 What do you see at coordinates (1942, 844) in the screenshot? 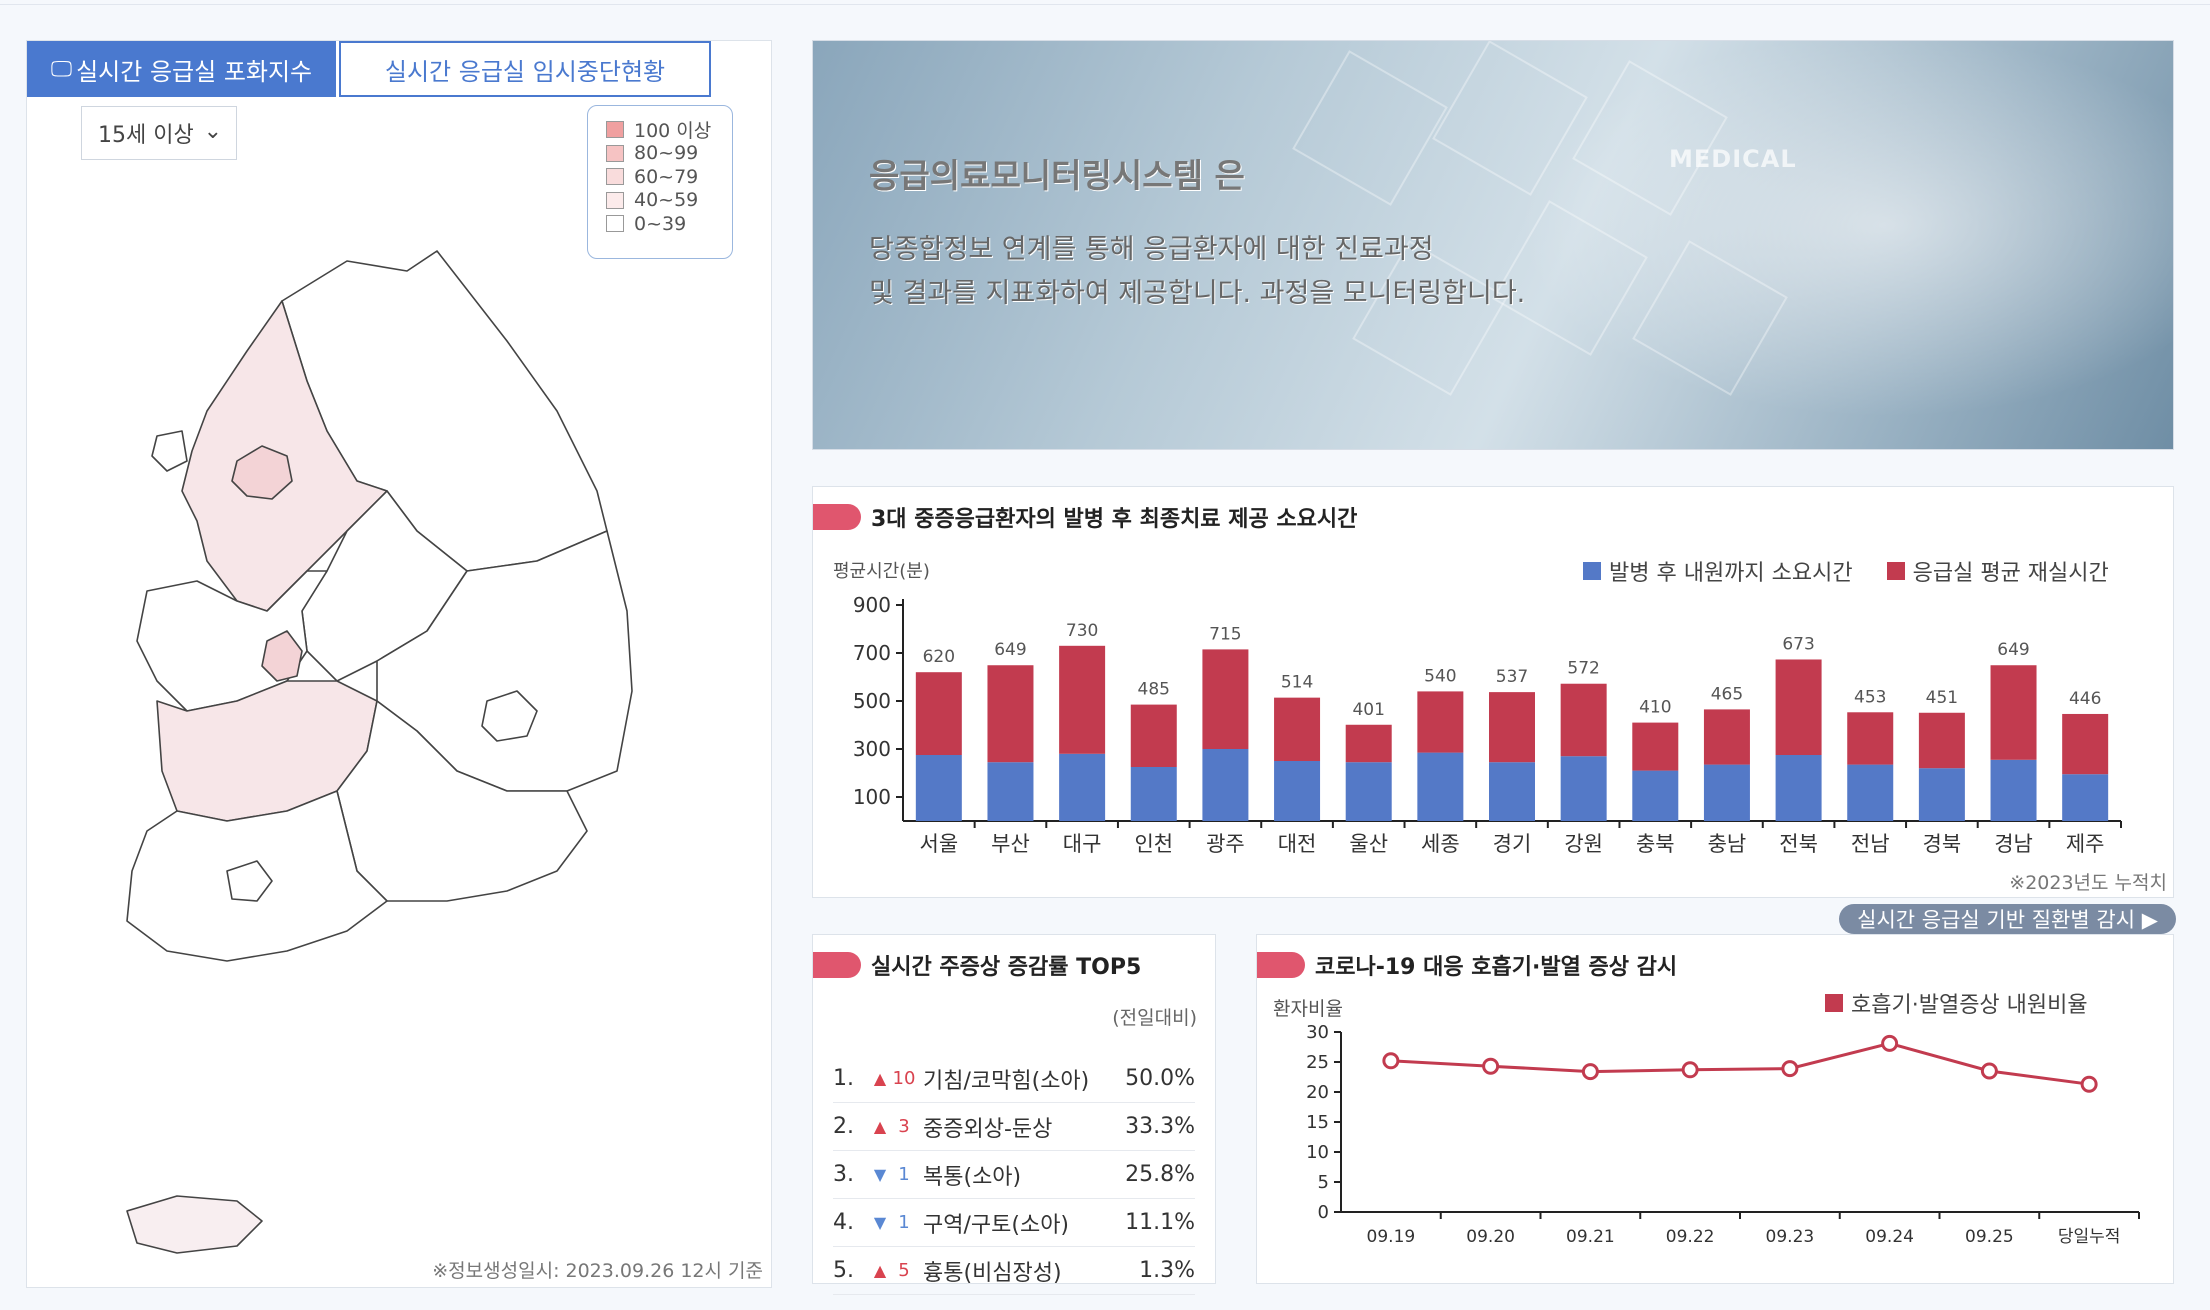
I see `x-tick-label: 경북` at bounding box center [1942, 844].